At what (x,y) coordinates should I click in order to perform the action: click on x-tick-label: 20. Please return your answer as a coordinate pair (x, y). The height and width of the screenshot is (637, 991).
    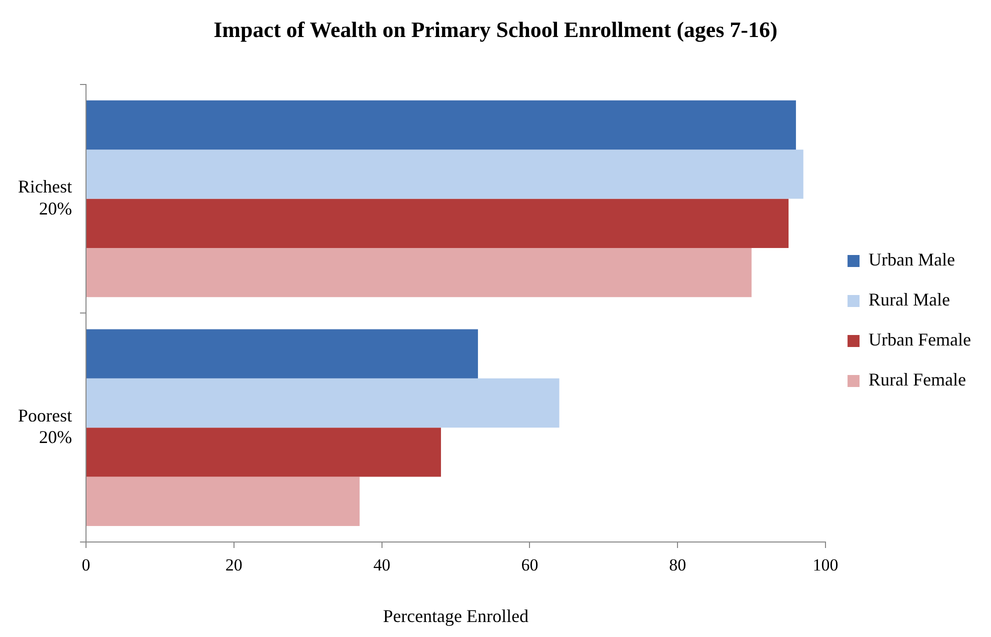
    Looking at the image, I should click on (233, 565).